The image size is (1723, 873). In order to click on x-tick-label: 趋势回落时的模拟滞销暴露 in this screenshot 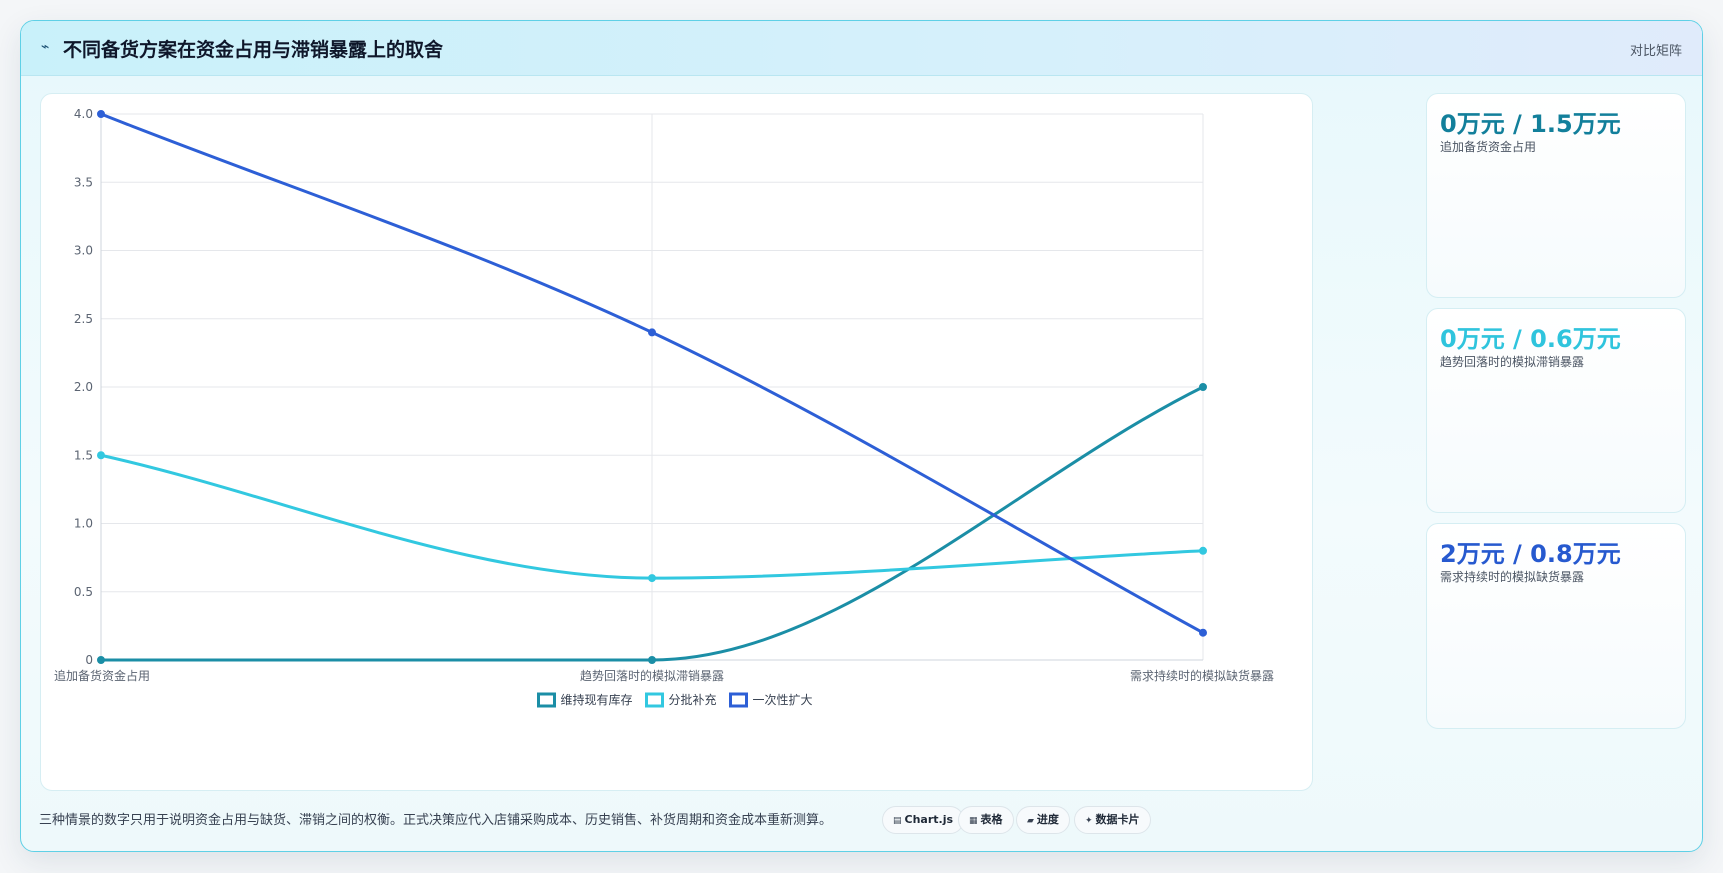, I will do `click(652, 675)`.